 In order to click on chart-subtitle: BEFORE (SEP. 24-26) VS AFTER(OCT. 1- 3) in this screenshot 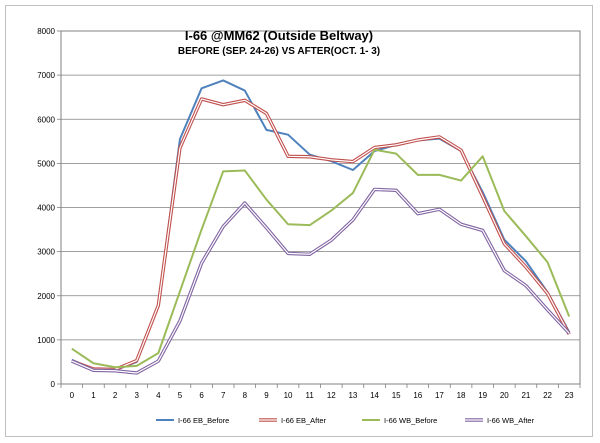, I will do `click(279, 51)`.